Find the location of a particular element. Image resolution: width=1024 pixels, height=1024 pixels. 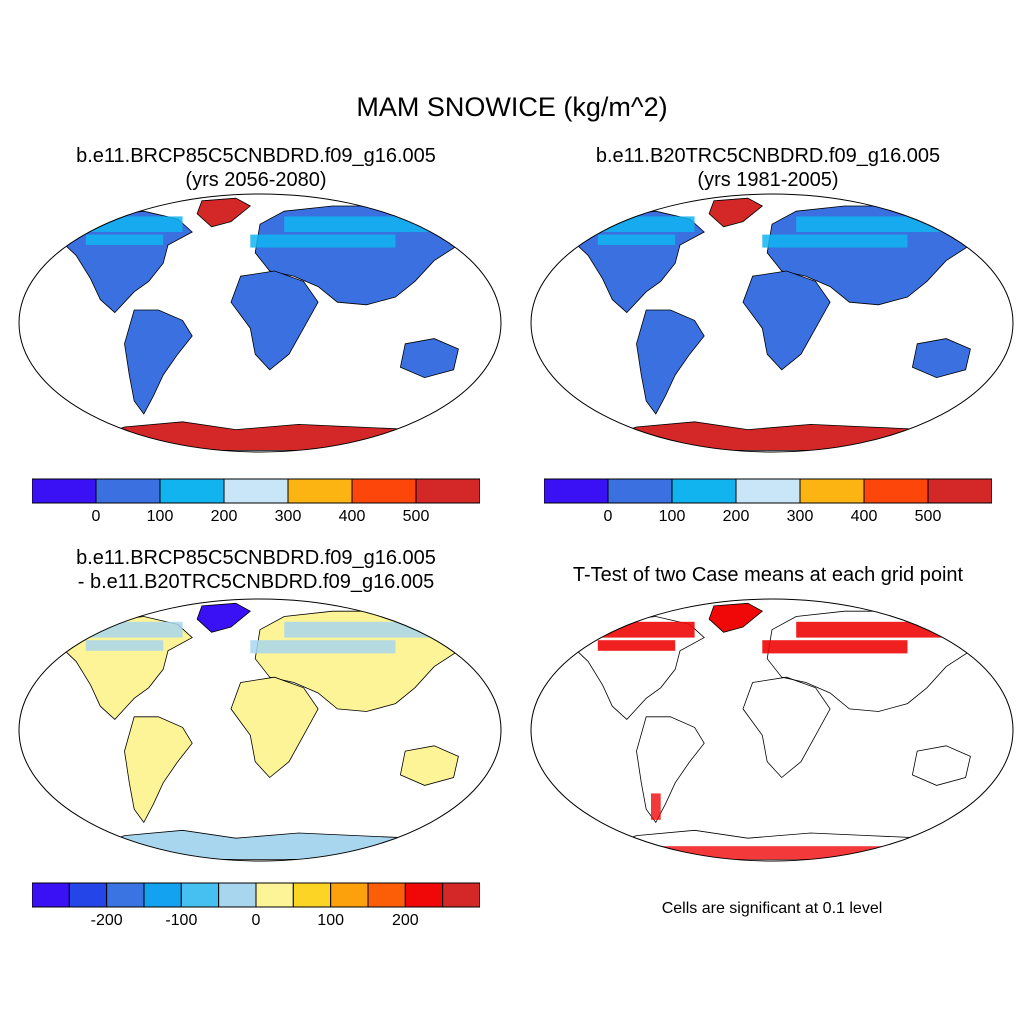

colorbar-absolute-1-labels: 0 100 200 300 400 500 is located at coordinates (256, 518).